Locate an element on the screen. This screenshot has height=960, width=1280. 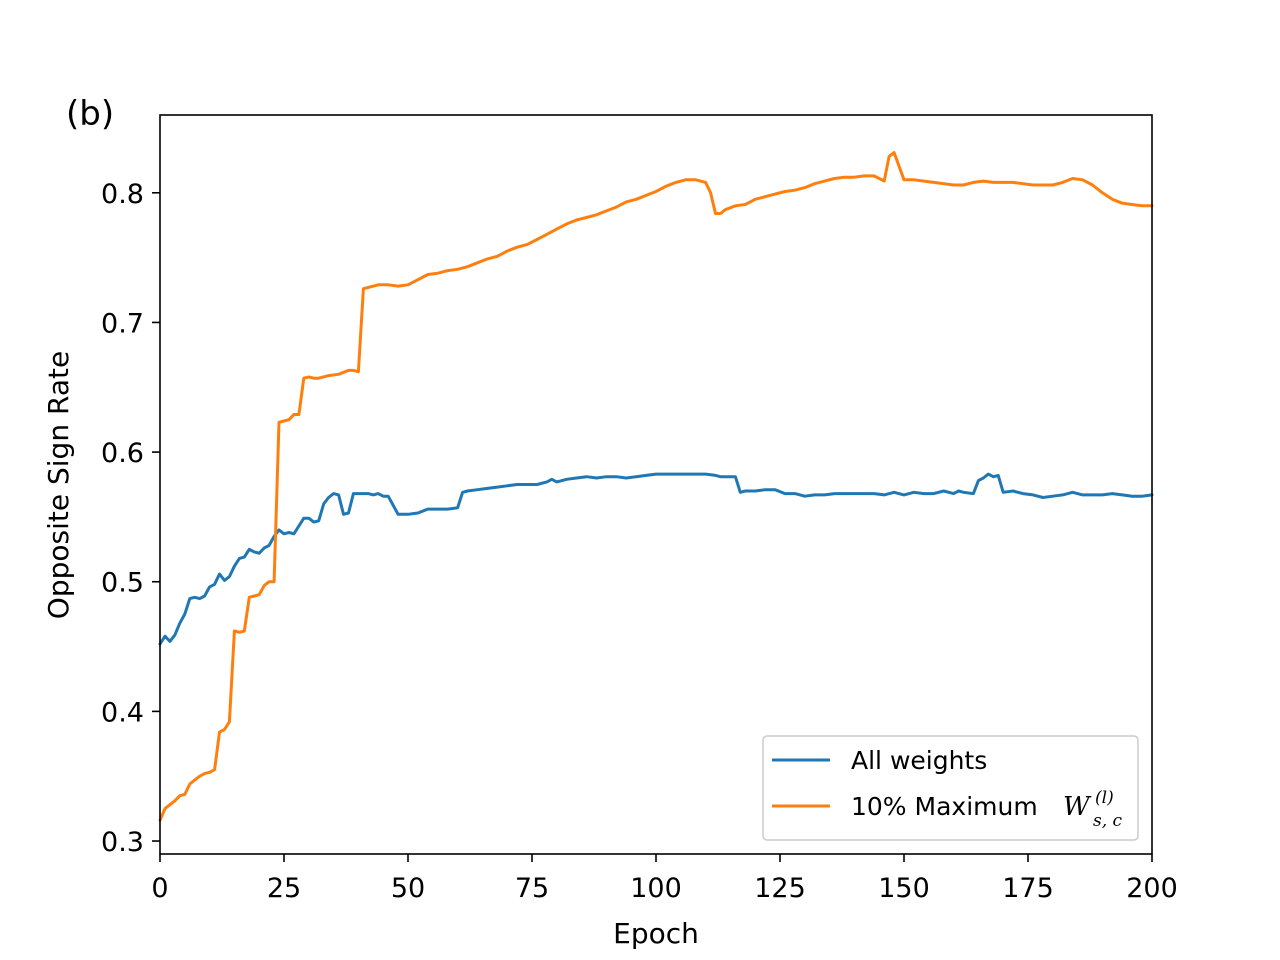
legend-box is located at coordinates (950, 788).